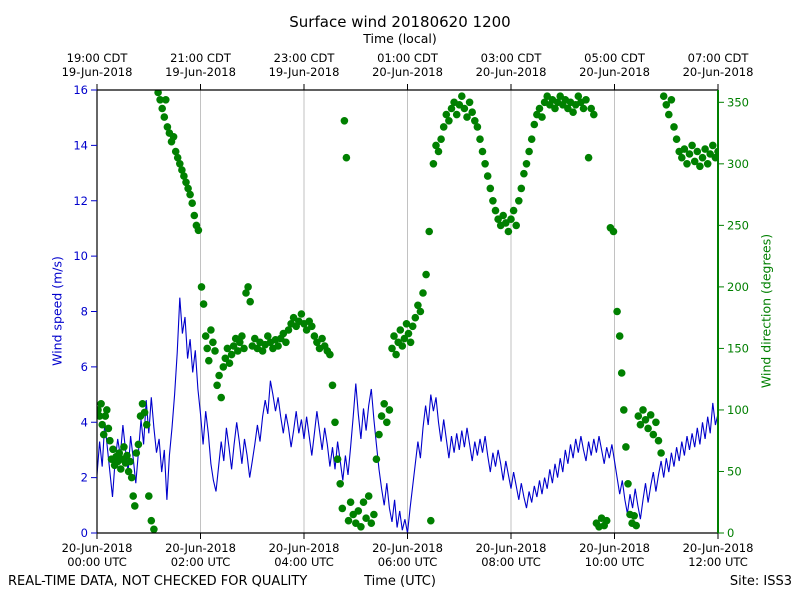 The height and width of the screenshot is (600, 800). I want to click on top-axis-label: Time (local), so click(400, 38).